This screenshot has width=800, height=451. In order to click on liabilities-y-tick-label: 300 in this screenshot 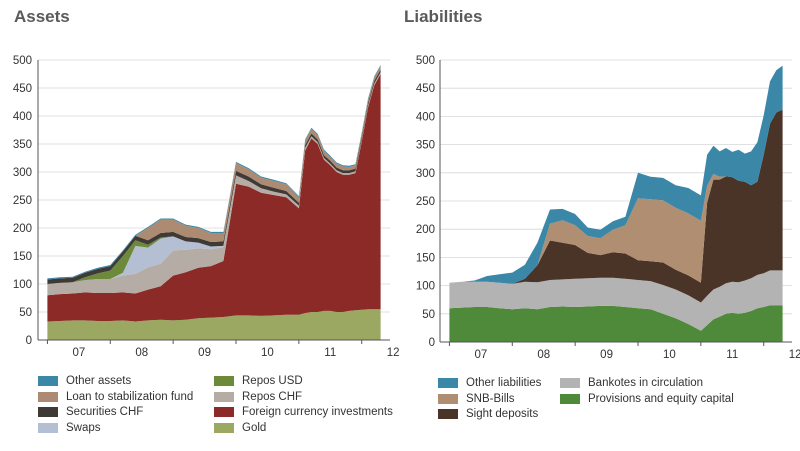, I will do `click(425, 174)`.